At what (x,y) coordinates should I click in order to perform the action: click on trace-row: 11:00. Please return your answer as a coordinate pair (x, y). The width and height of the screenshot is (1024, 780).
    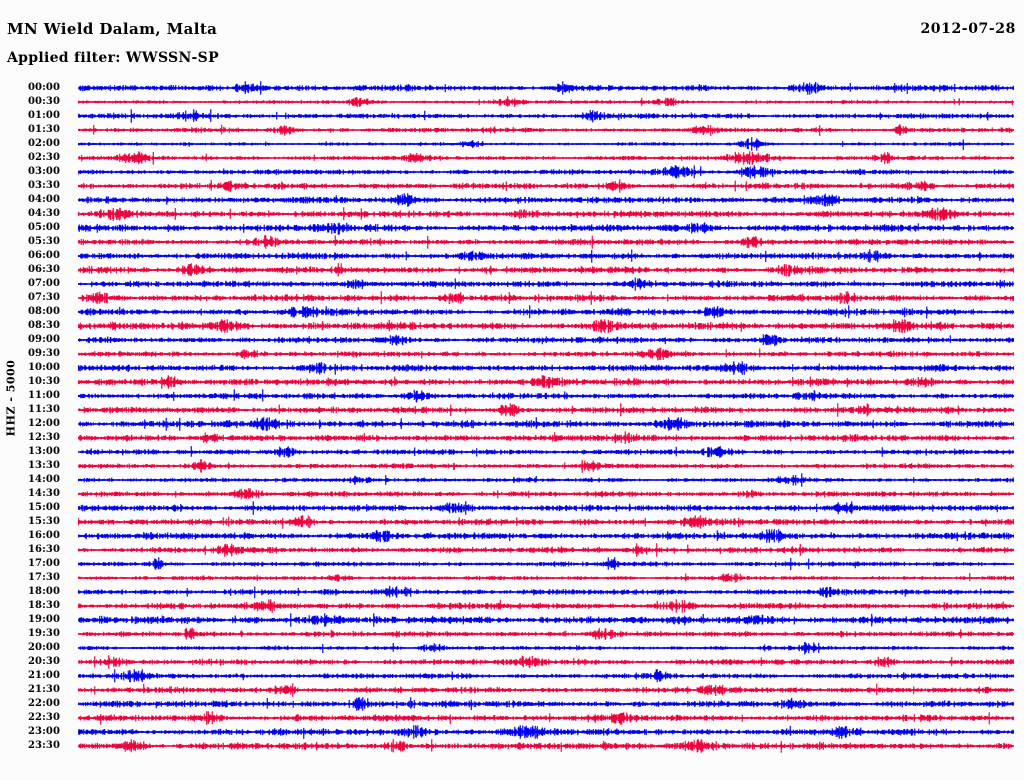
    Looking at the image, I should click on (512, 396).